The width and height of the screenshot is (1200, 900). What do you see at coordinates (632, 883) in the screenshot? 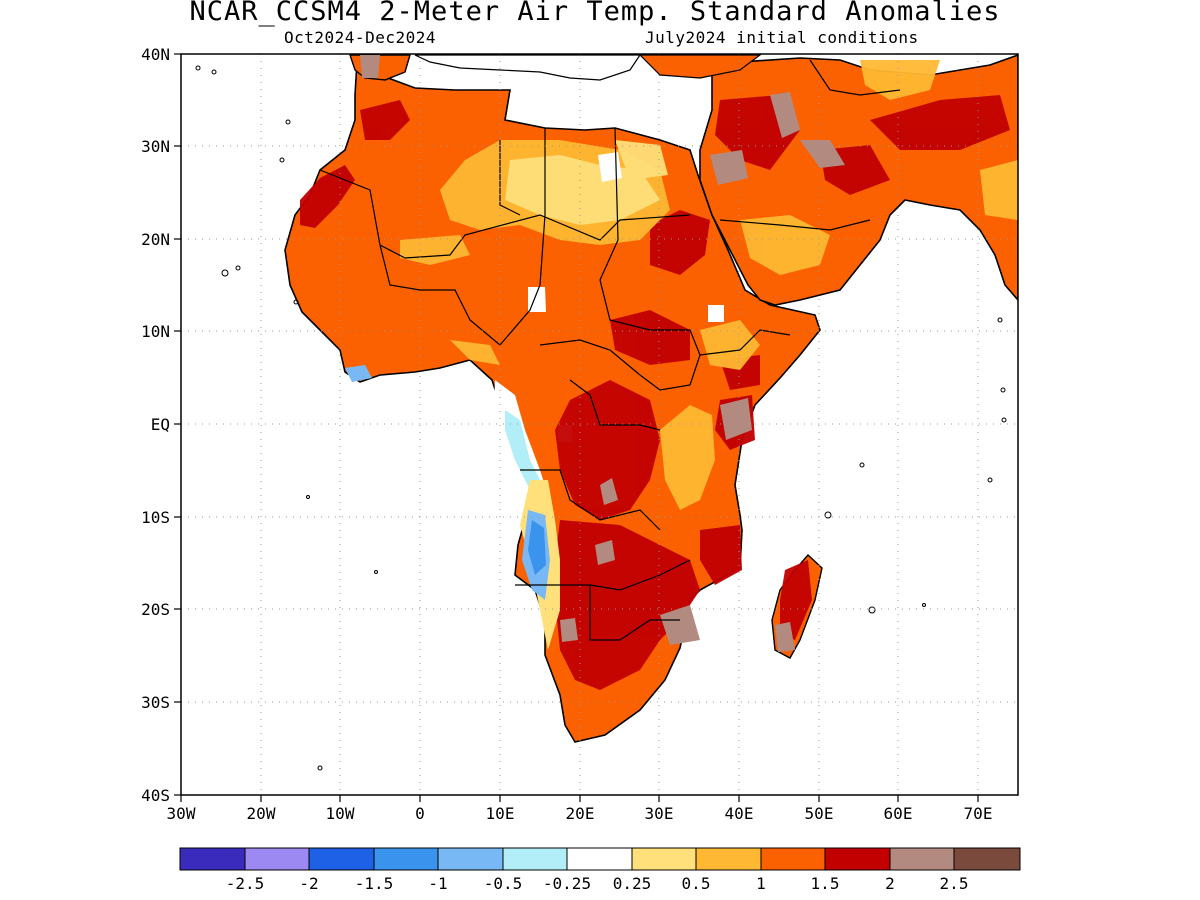
I see `colorbar-label: 0.25` at bounding box center [632, 883].